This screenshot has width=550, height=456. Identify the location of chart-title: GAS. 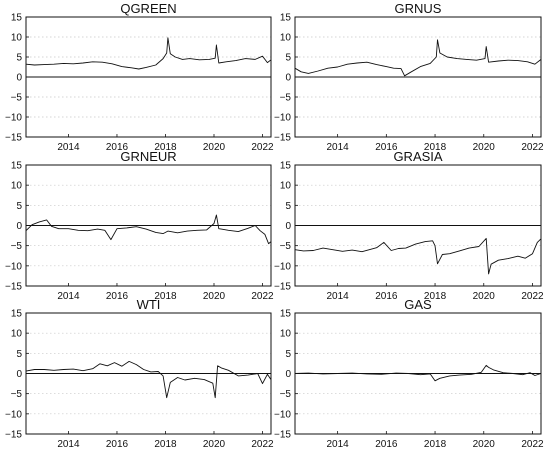
(418, 304).